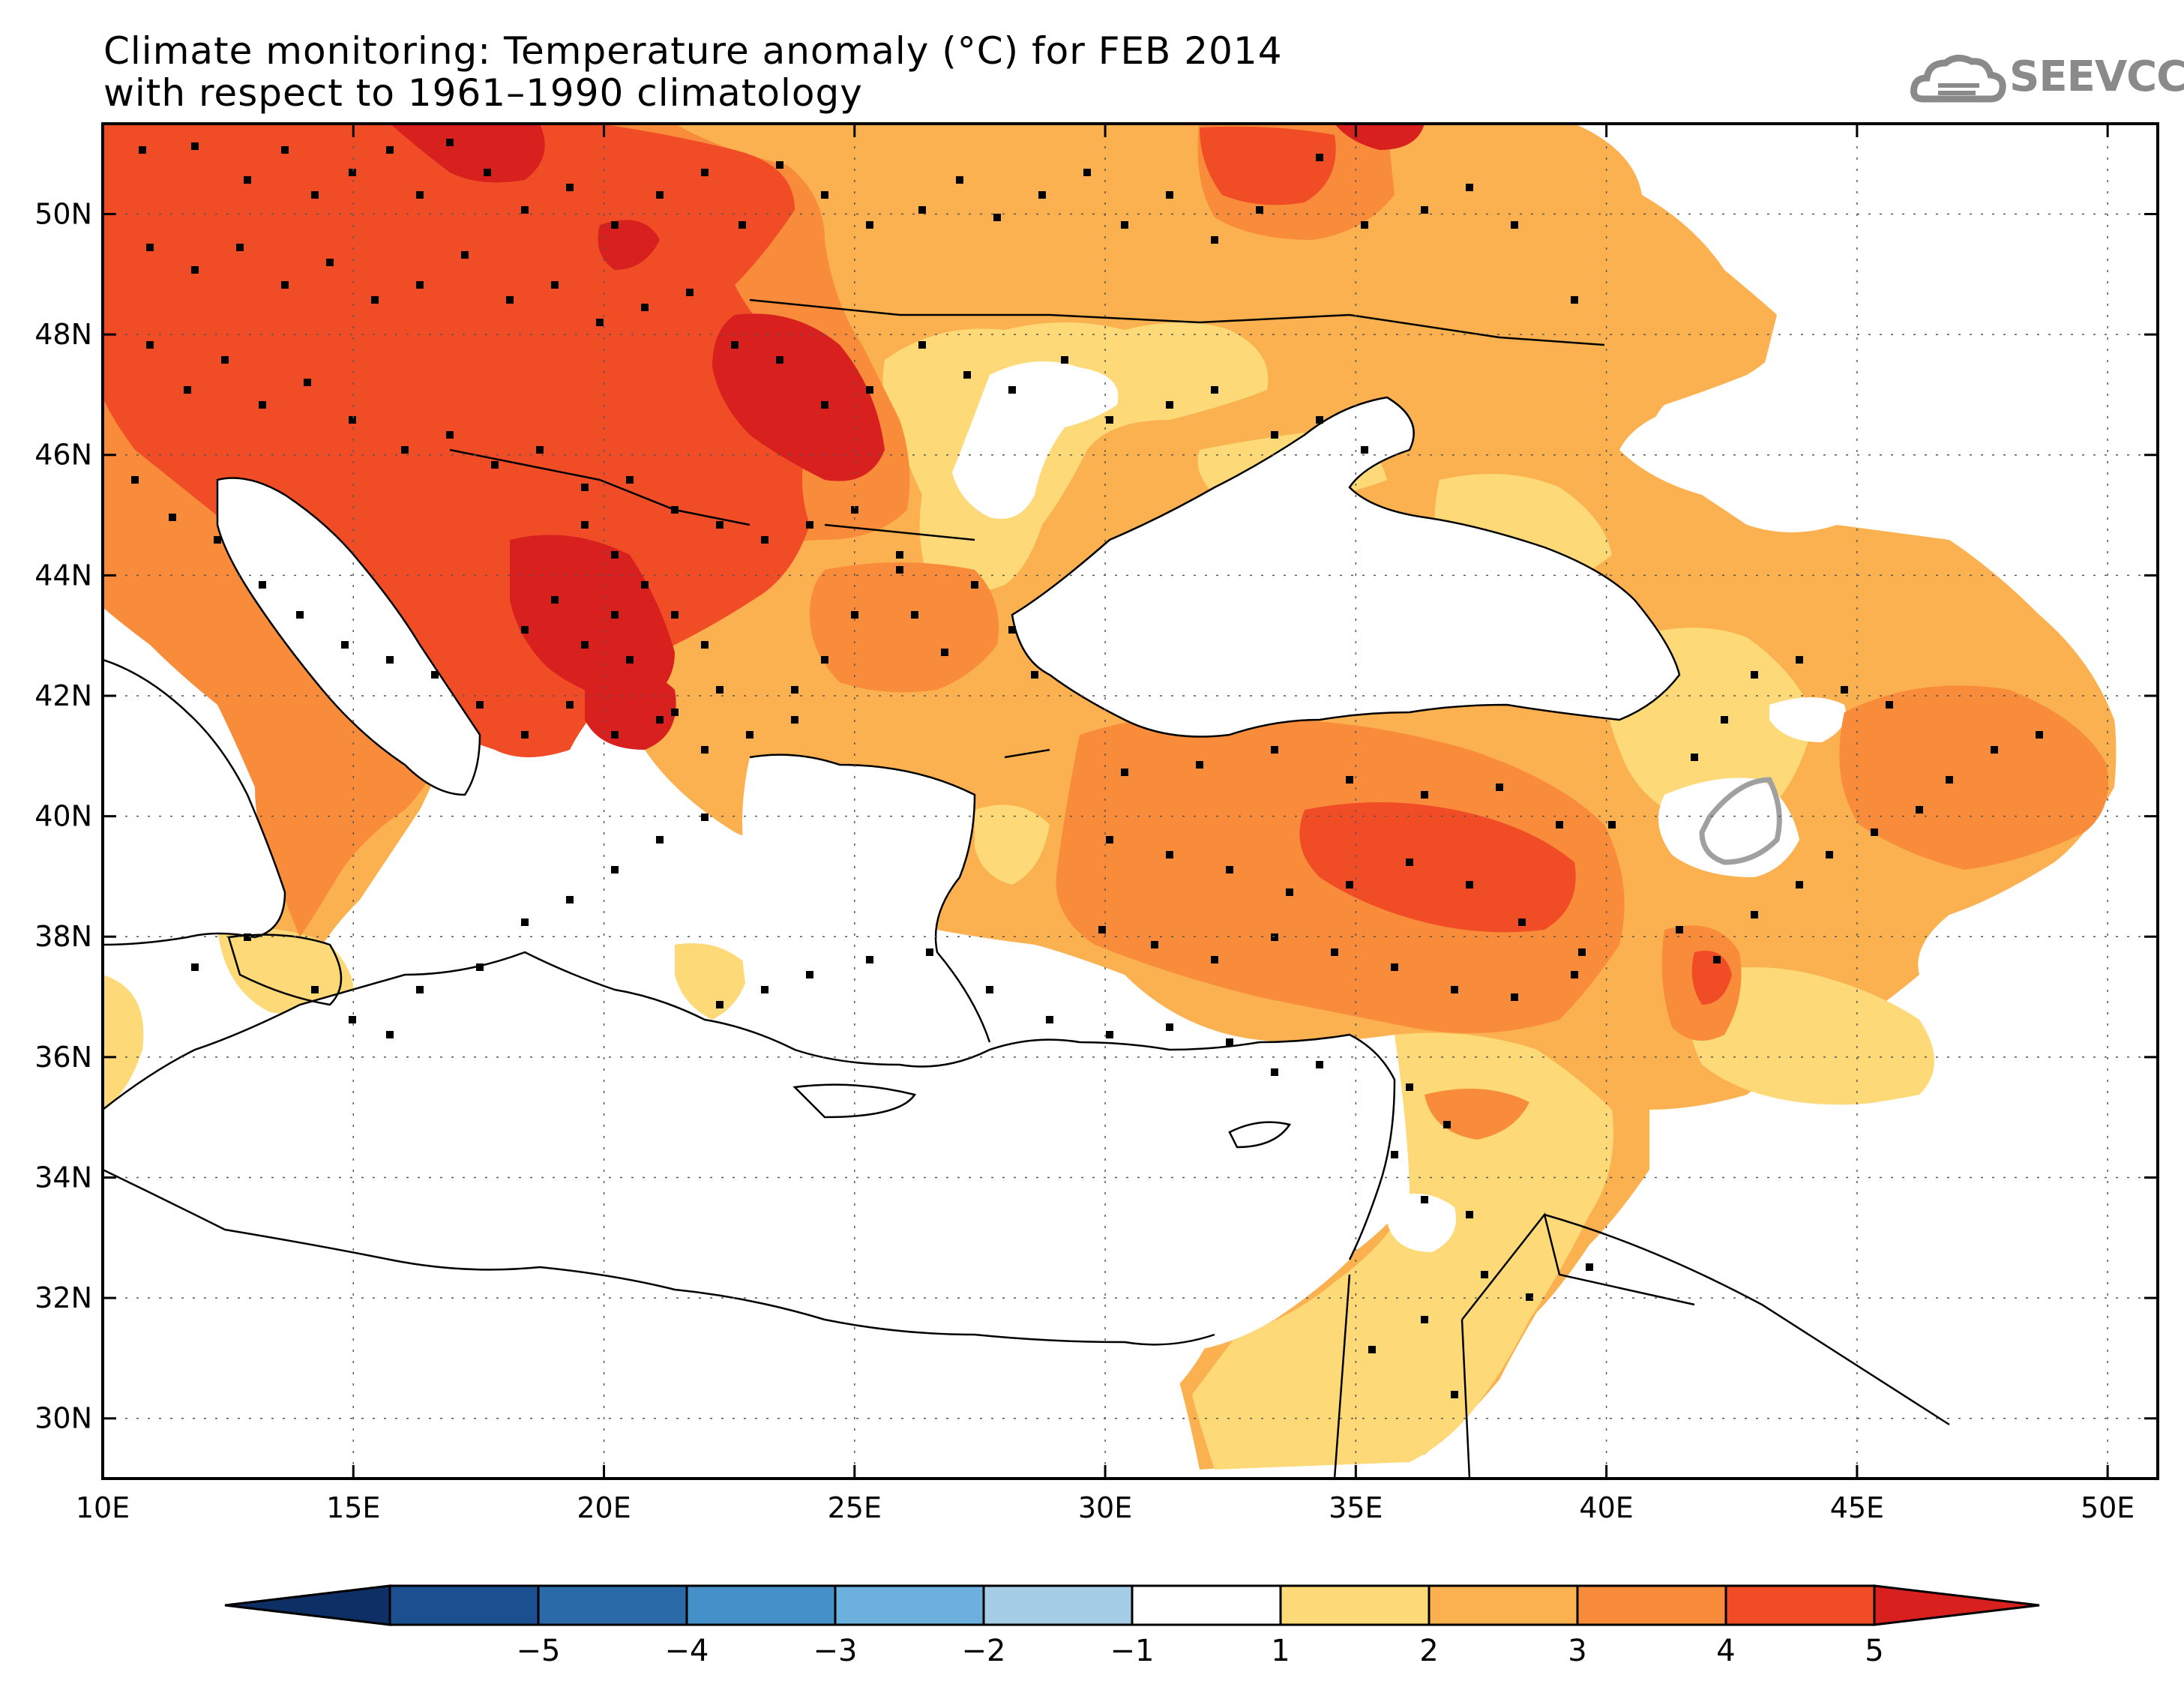 This screenshot has width=2184, height=1687. Describe the element at coordinates (1132, 1626) in the screenshot. I see `colorbar: −5 −4 −3 −2 −1 1 2 3 4 5` at that location.